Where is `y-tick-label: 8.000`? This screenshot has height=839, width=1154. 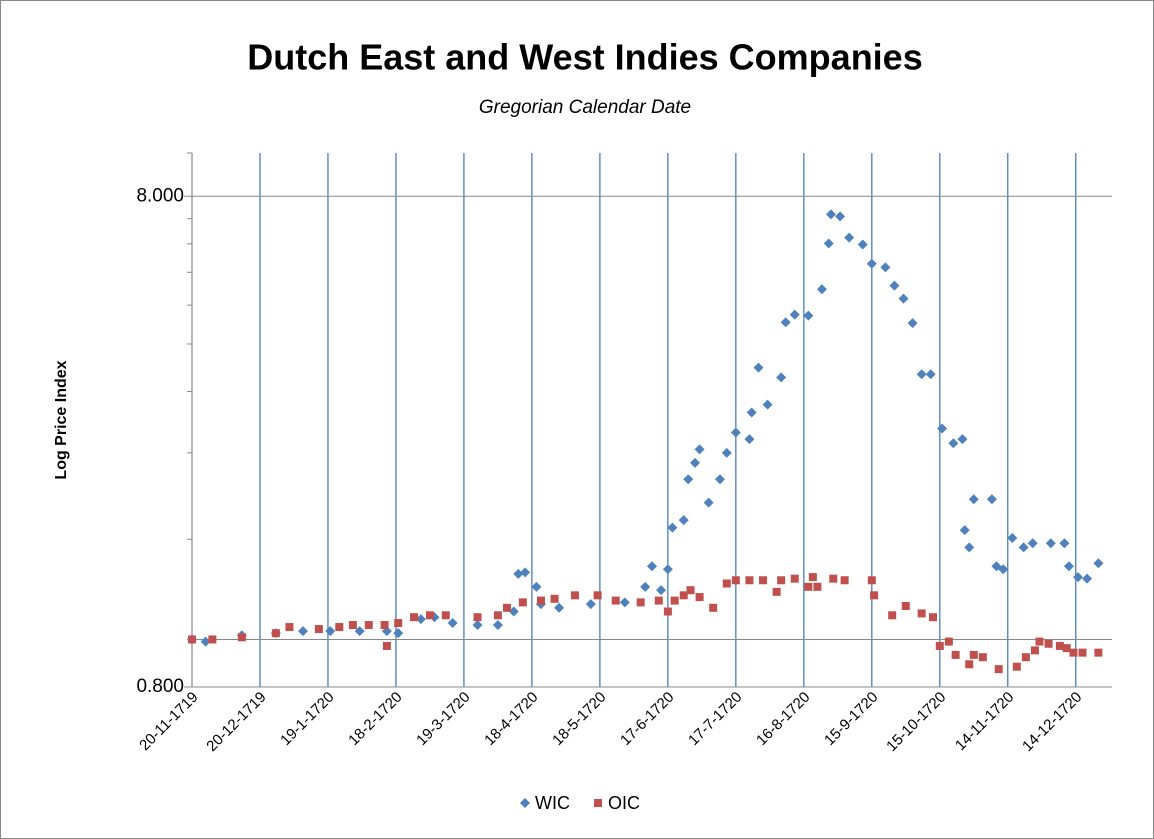
y-tick-label: 8.000 is located at coordinates (160, 195).